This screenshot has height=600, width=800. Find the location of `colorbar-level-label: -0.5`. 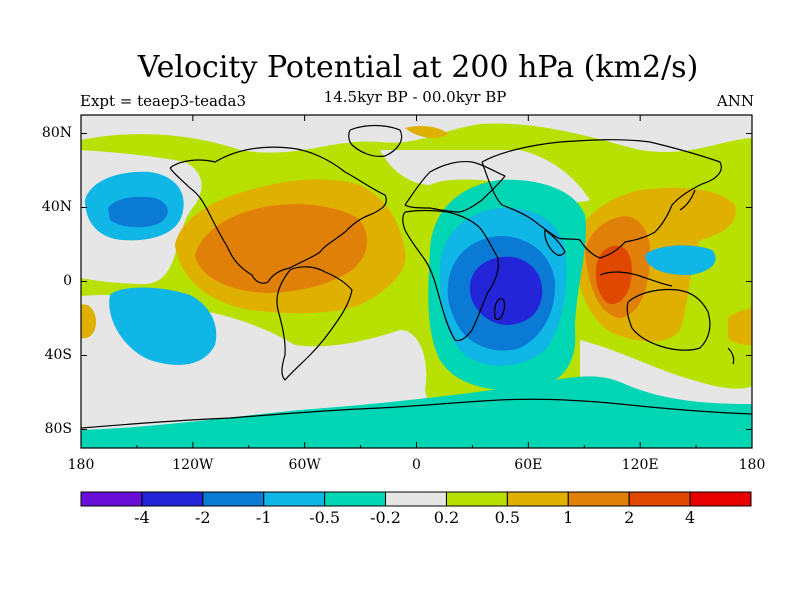

colorbar-level-label: -0.5 is located at coordinates (325, 517).